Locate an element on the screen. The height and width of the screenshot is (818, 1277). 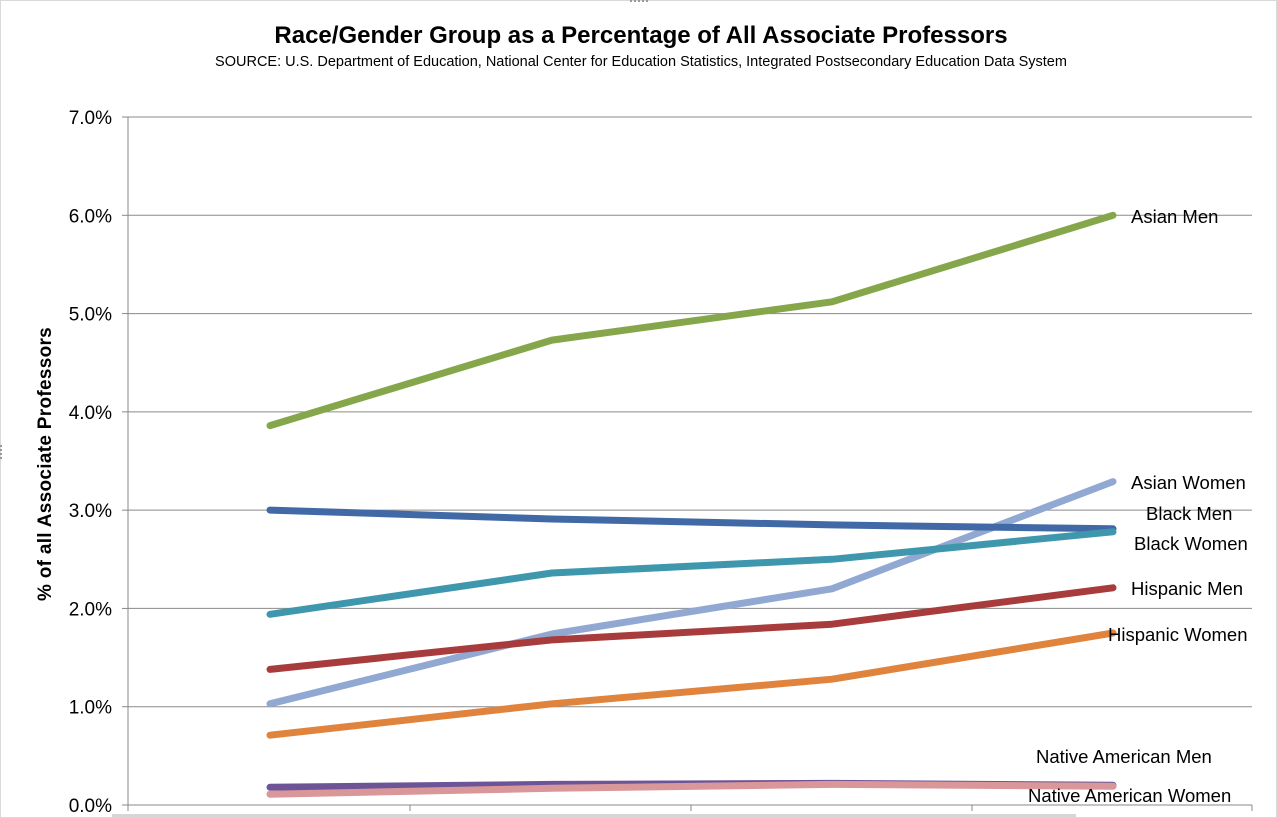
horizontal-scrollbar is located at coordinates (594, 816).